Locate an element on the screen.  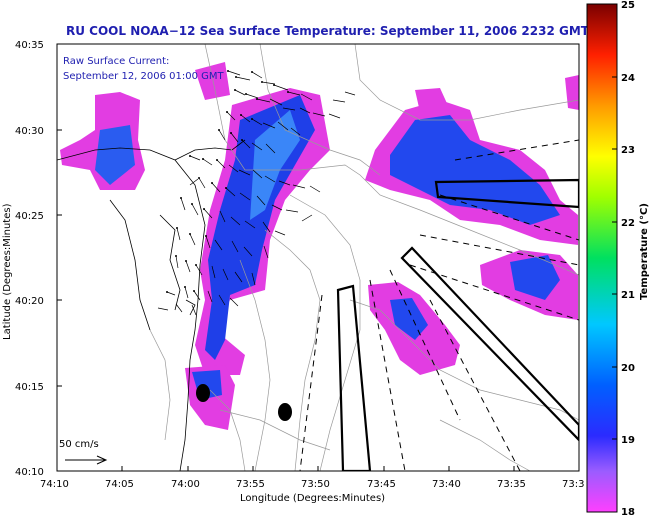
y-tick-labels: 40:35 40:30 40:25 40:20 40:15 40:10 is located at coordinates (29, 259).